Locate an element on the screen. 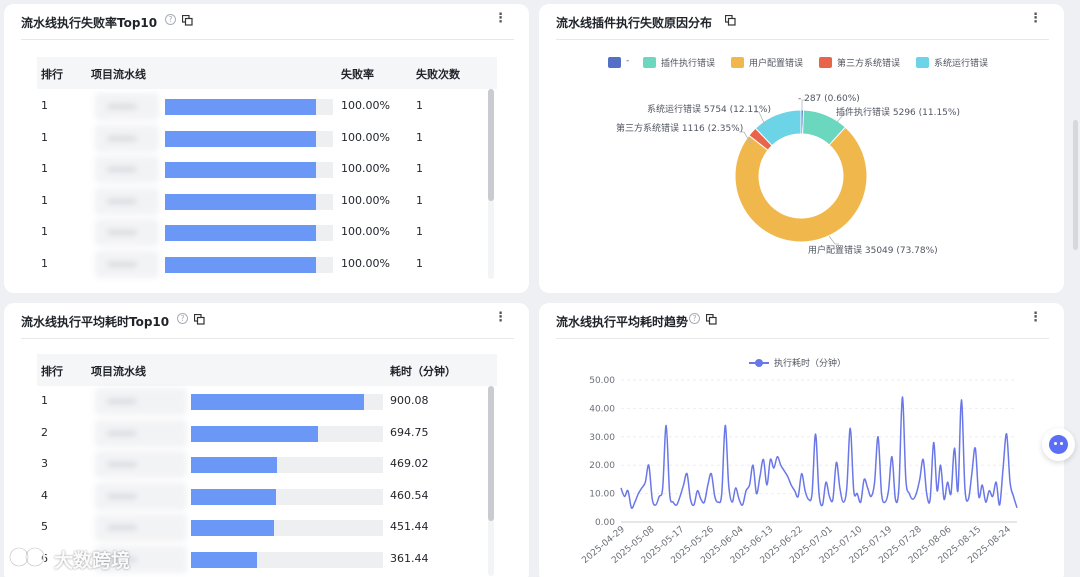 The image size is (1080, 577). legend-label: 第三方系统错误 is located at coordinates (869, 64).